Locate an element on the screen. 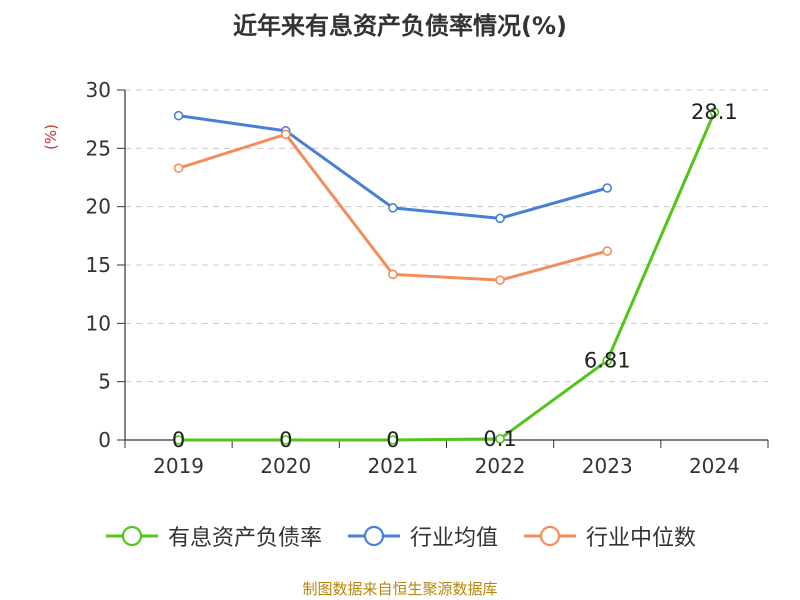  legend-item-industry-average: 行业均值 is located at coordinates (422, 536).